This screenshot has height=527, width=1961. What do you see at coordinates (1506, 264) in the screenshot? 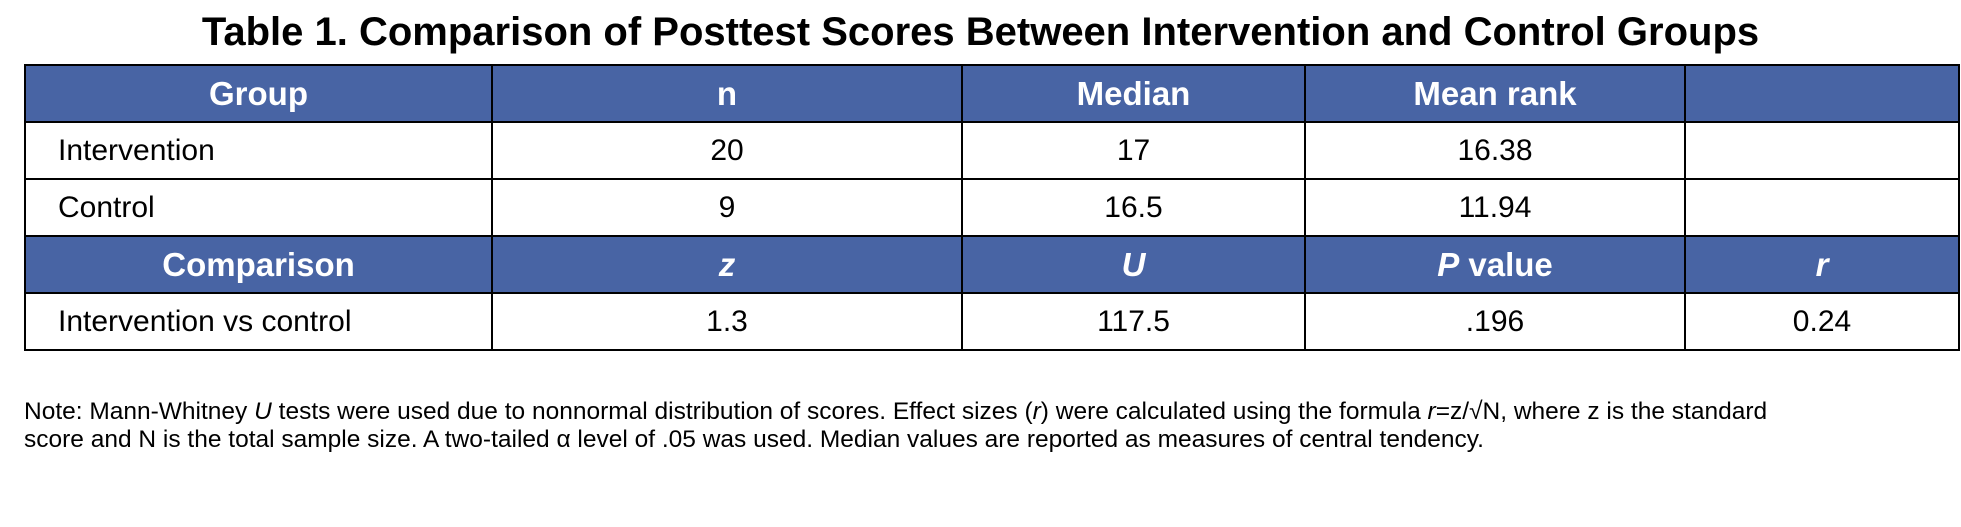
I see `header-p-rest: value` at bounding box center [1506, 264].